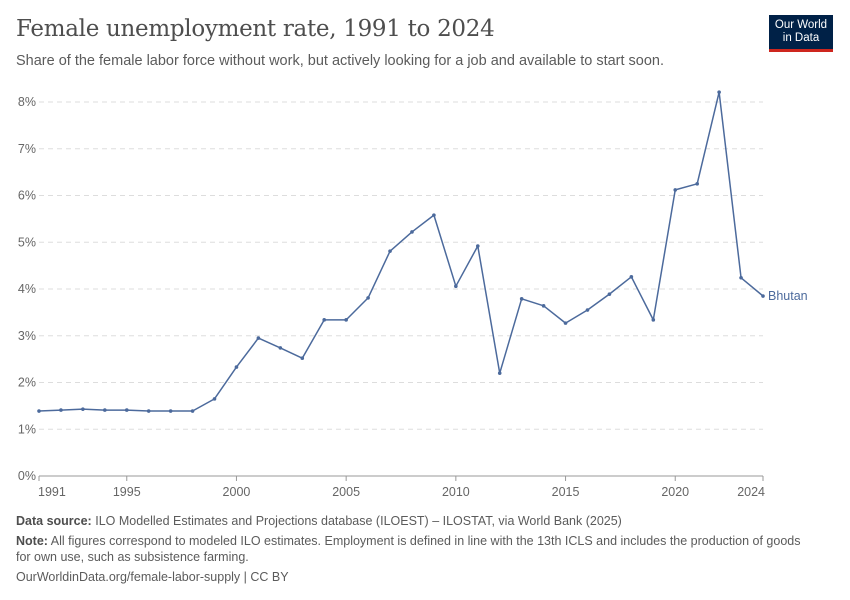 The image size is (850, 600). Describe the element at coordinates (27, 476) in the screenshot. I see `y-tick-label: 0%` at that location.